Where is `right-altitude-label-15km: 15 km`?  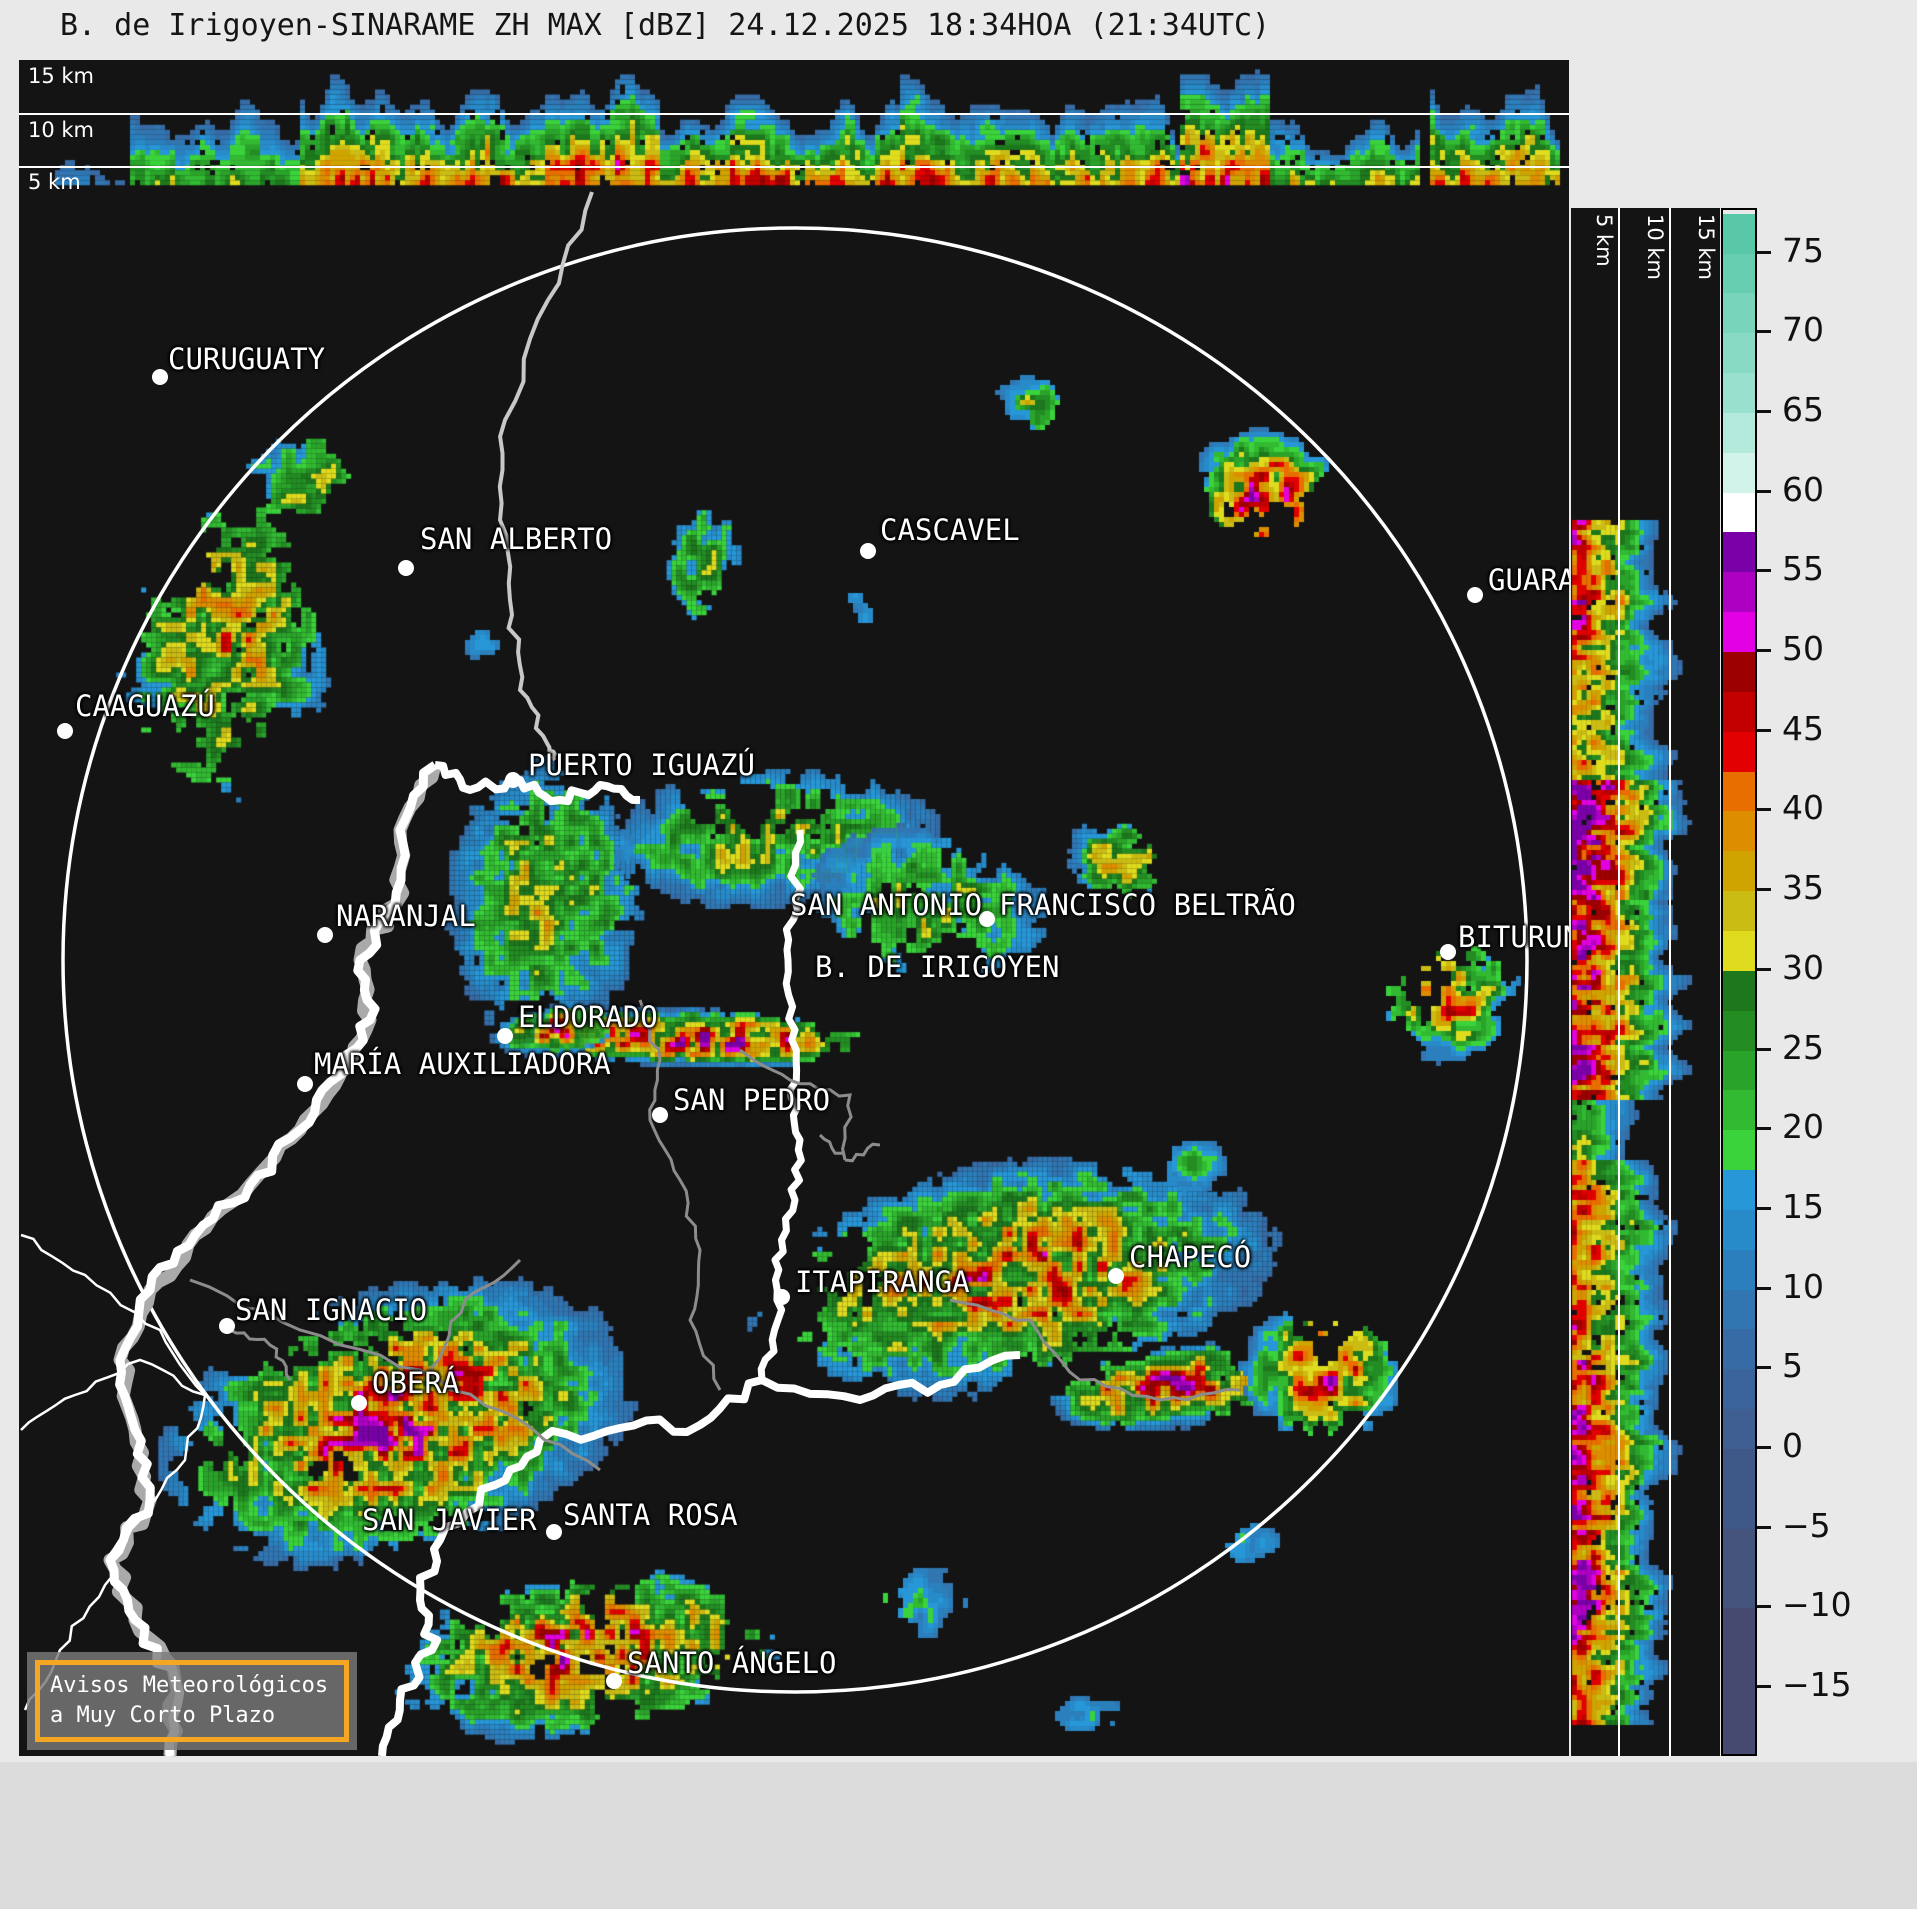 right-altitude-label-15km: 15 km is located at coordinates (1706, 247).